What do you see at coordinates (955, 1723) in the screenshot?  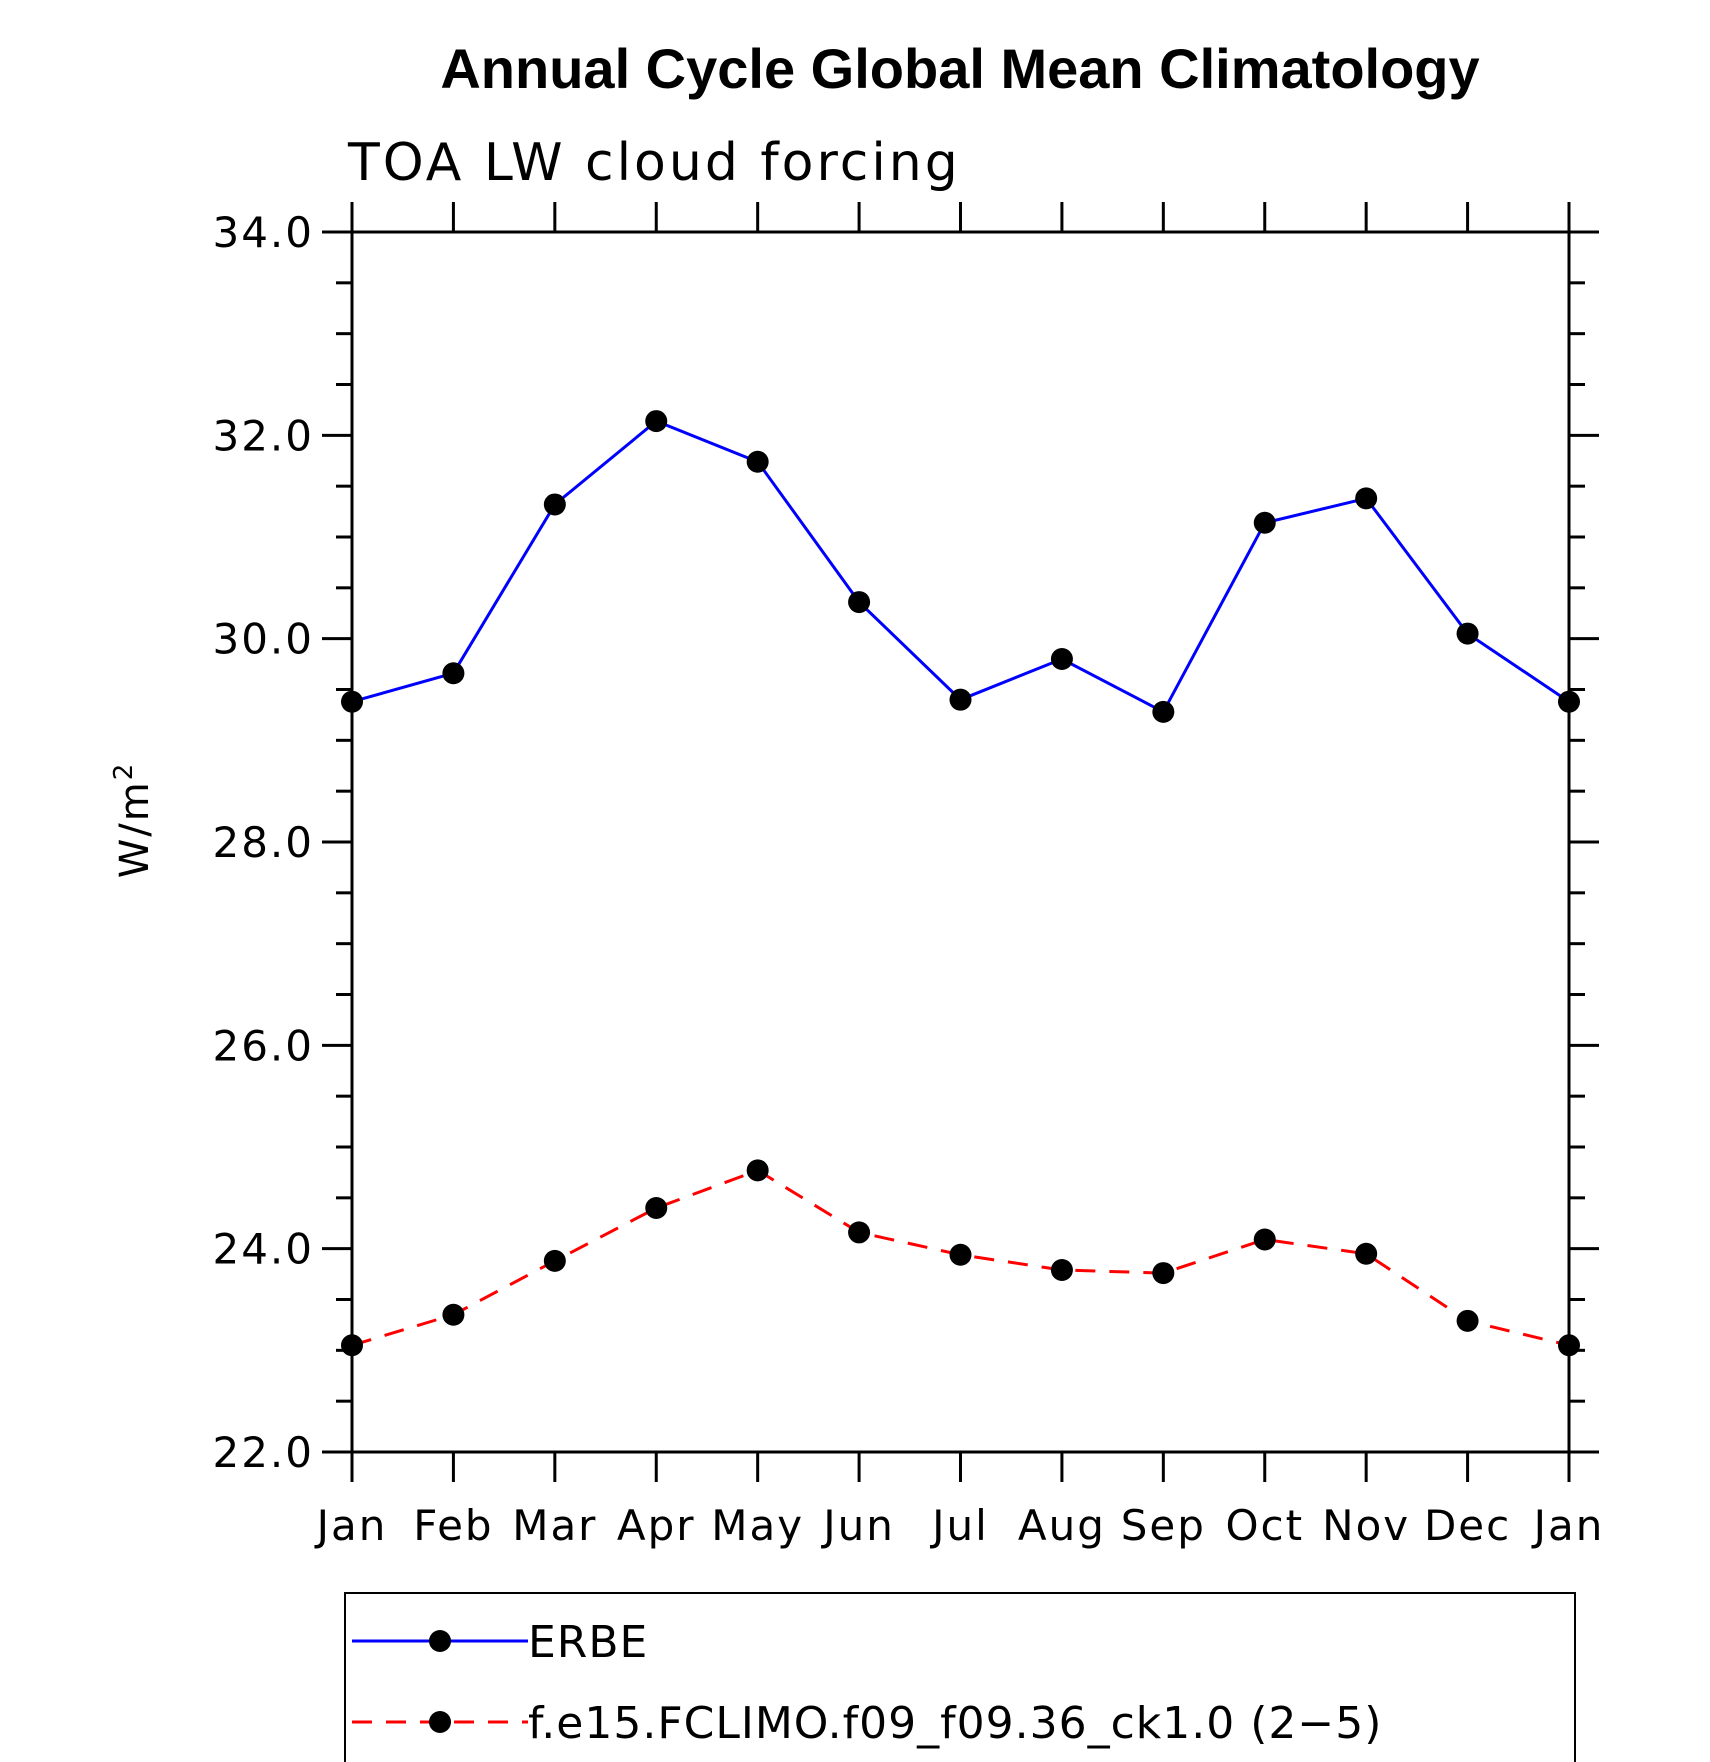 I see `legend-label-2: f.e15.FCLIMO.f09_f09.36_ck1.0 (2−5)` at bounding box center [955, 1723].